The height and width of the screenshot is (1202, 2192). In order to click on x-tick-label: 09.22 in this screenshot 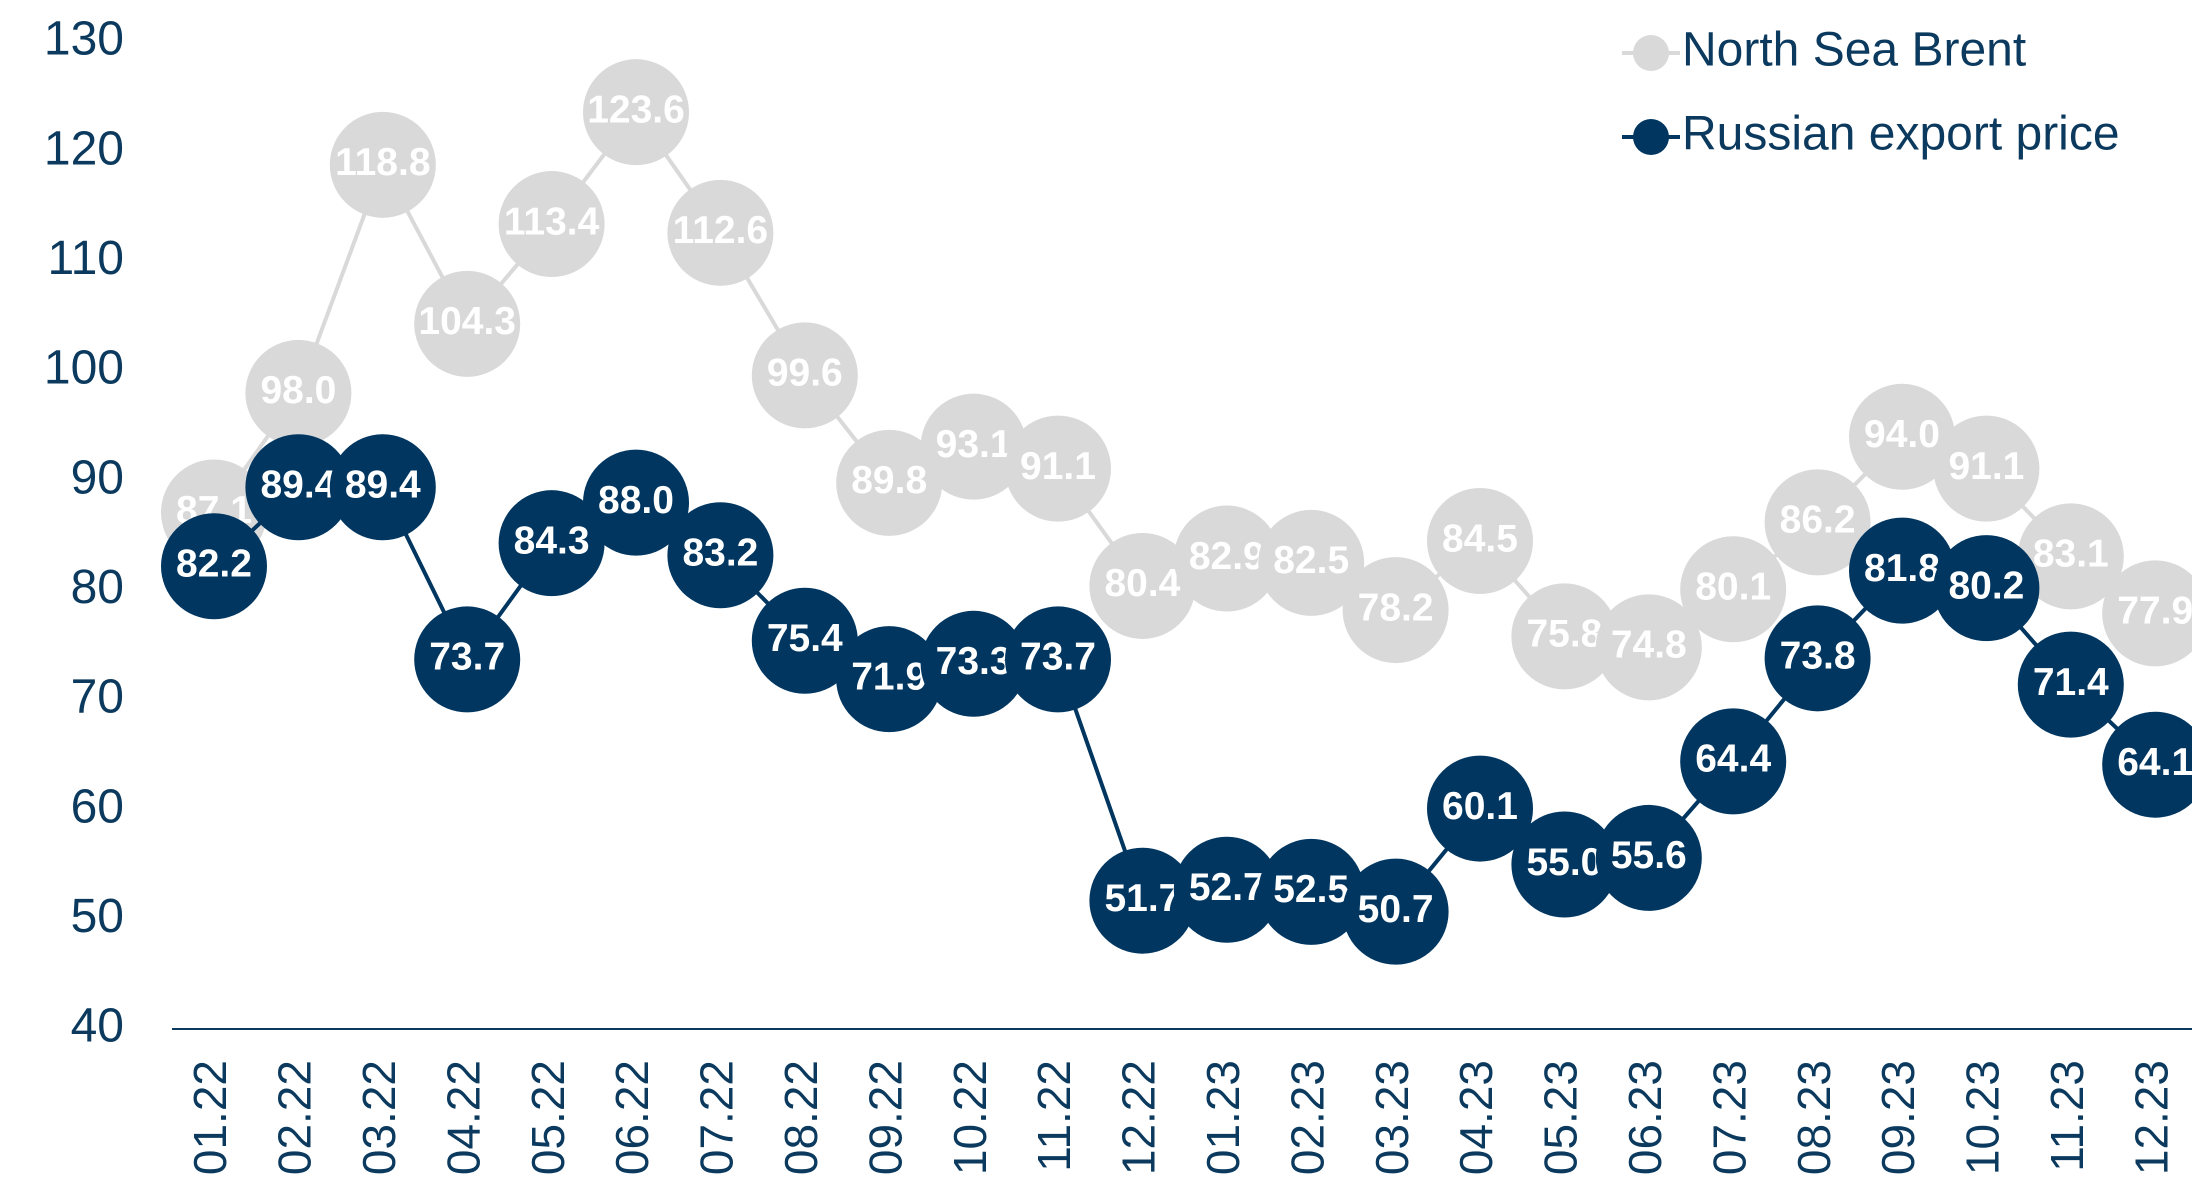, I will do `click(885, 1117)`.